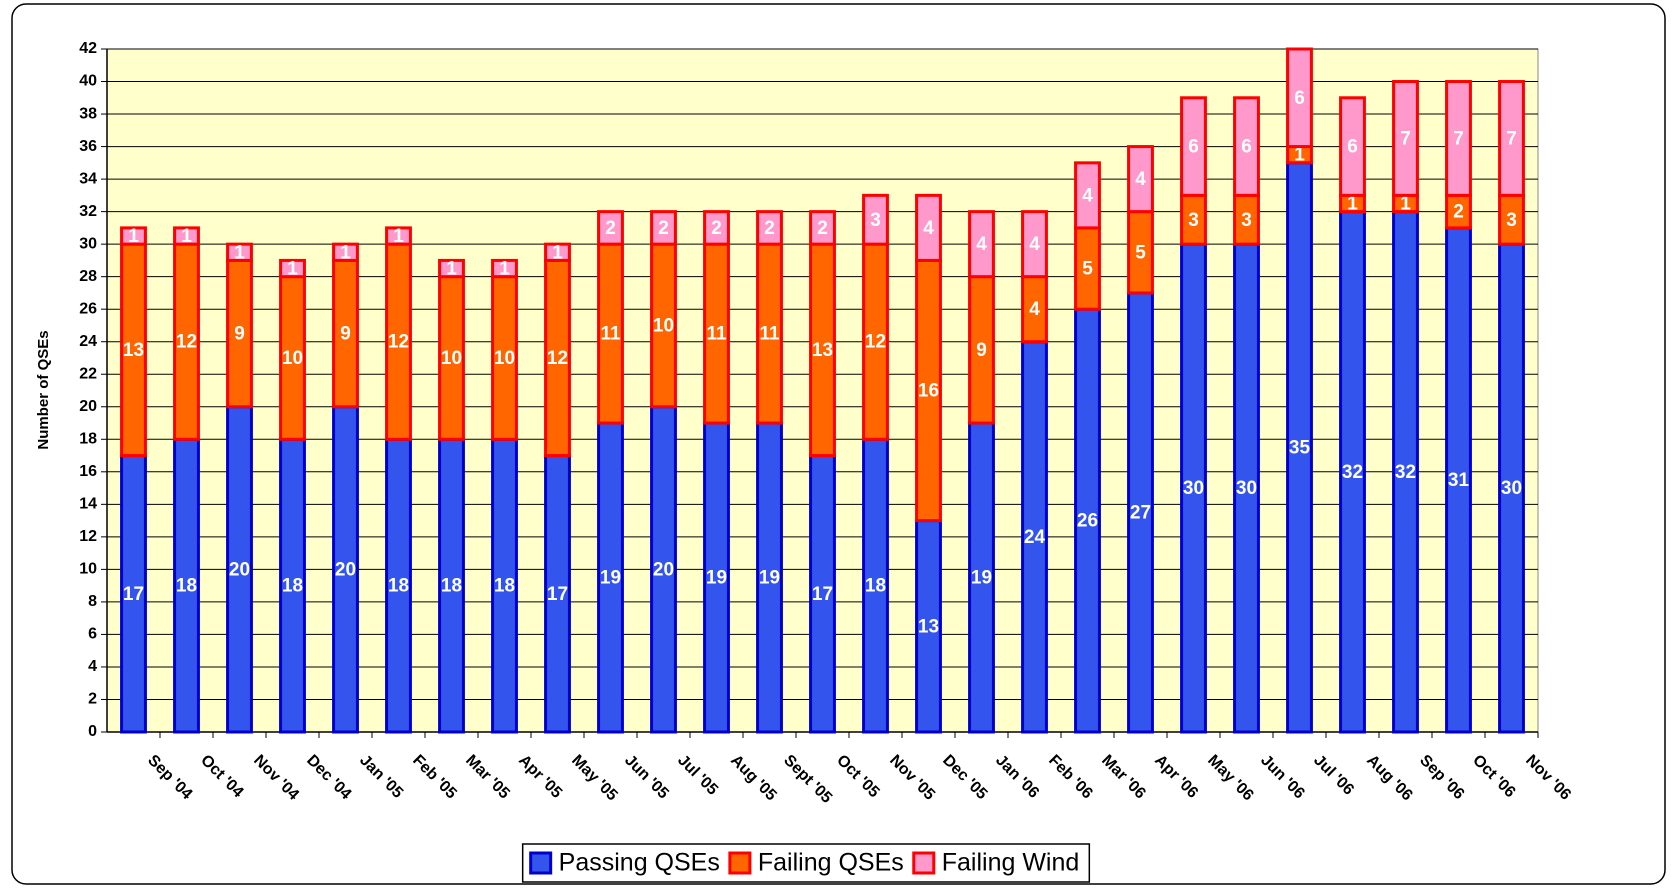 This screenshot has height=890, width=1675. What do you see at coordinates (88, 504) in the screenshot?
I see `y-tick-label: 14` at bounding box center [88, 504].